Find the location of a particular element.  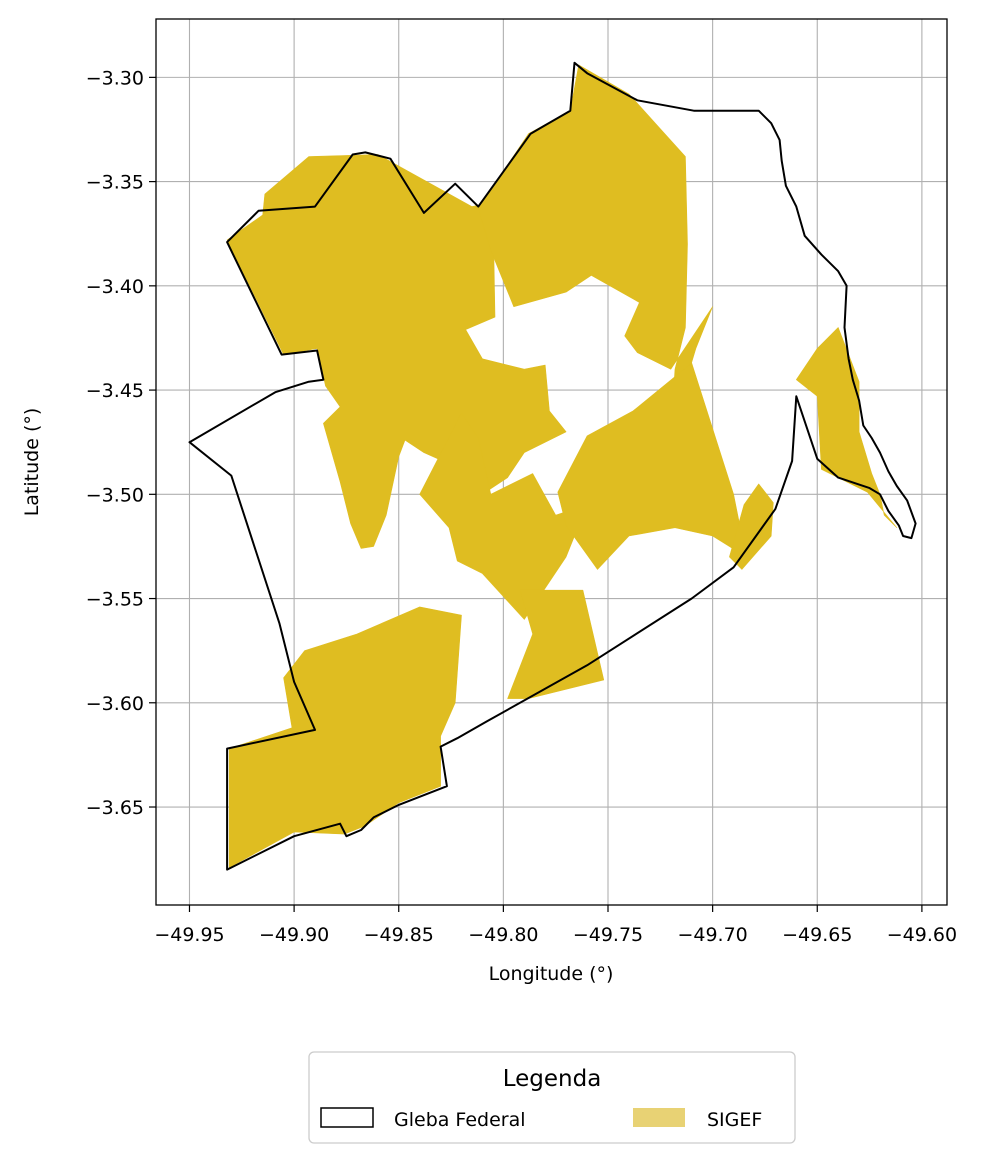

legend-title: Legenda is located at coordinates (552, 1079).